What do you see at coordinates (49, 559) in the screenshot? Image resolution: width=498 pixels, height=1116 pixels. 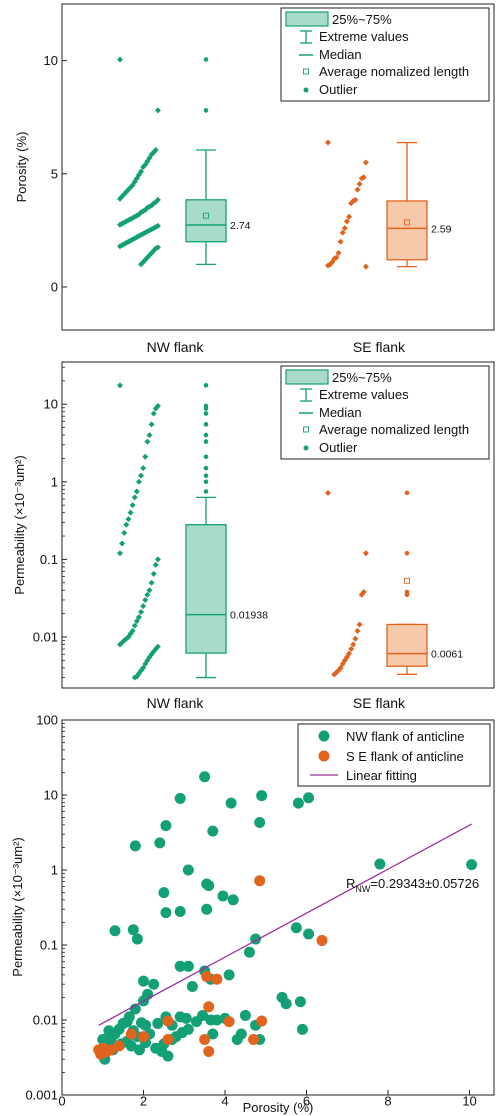 I see `p2-ytick-label: 0.1` at bounding box center [49, 559].